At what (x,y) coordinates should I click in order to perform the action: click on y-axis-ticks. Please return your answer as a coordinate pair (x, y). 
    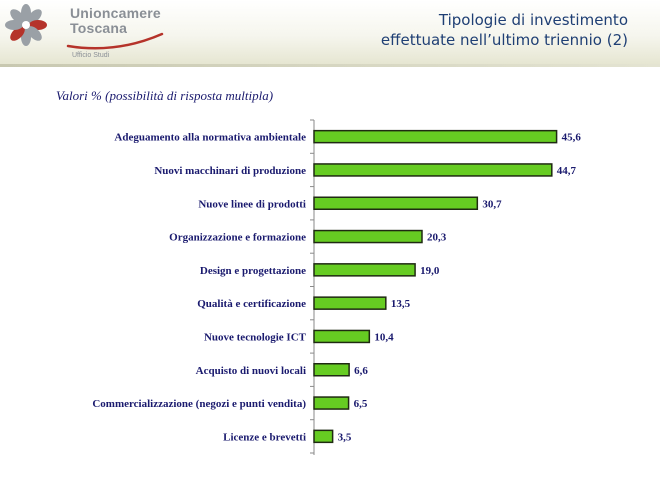
    Looking at the image, I should click on (312, 286).